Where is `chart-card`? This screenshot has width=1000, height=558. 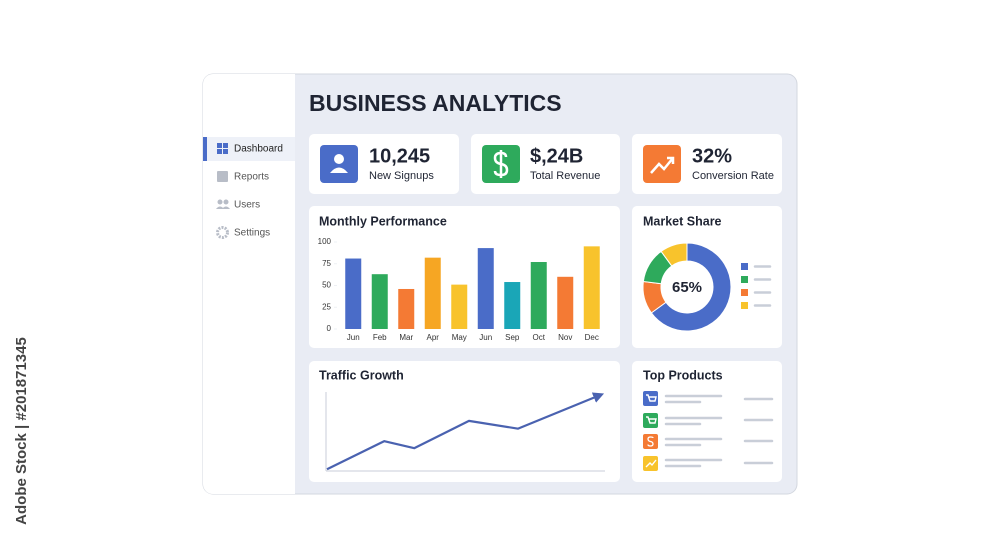 chart-card is located at coordinates (464, 421).